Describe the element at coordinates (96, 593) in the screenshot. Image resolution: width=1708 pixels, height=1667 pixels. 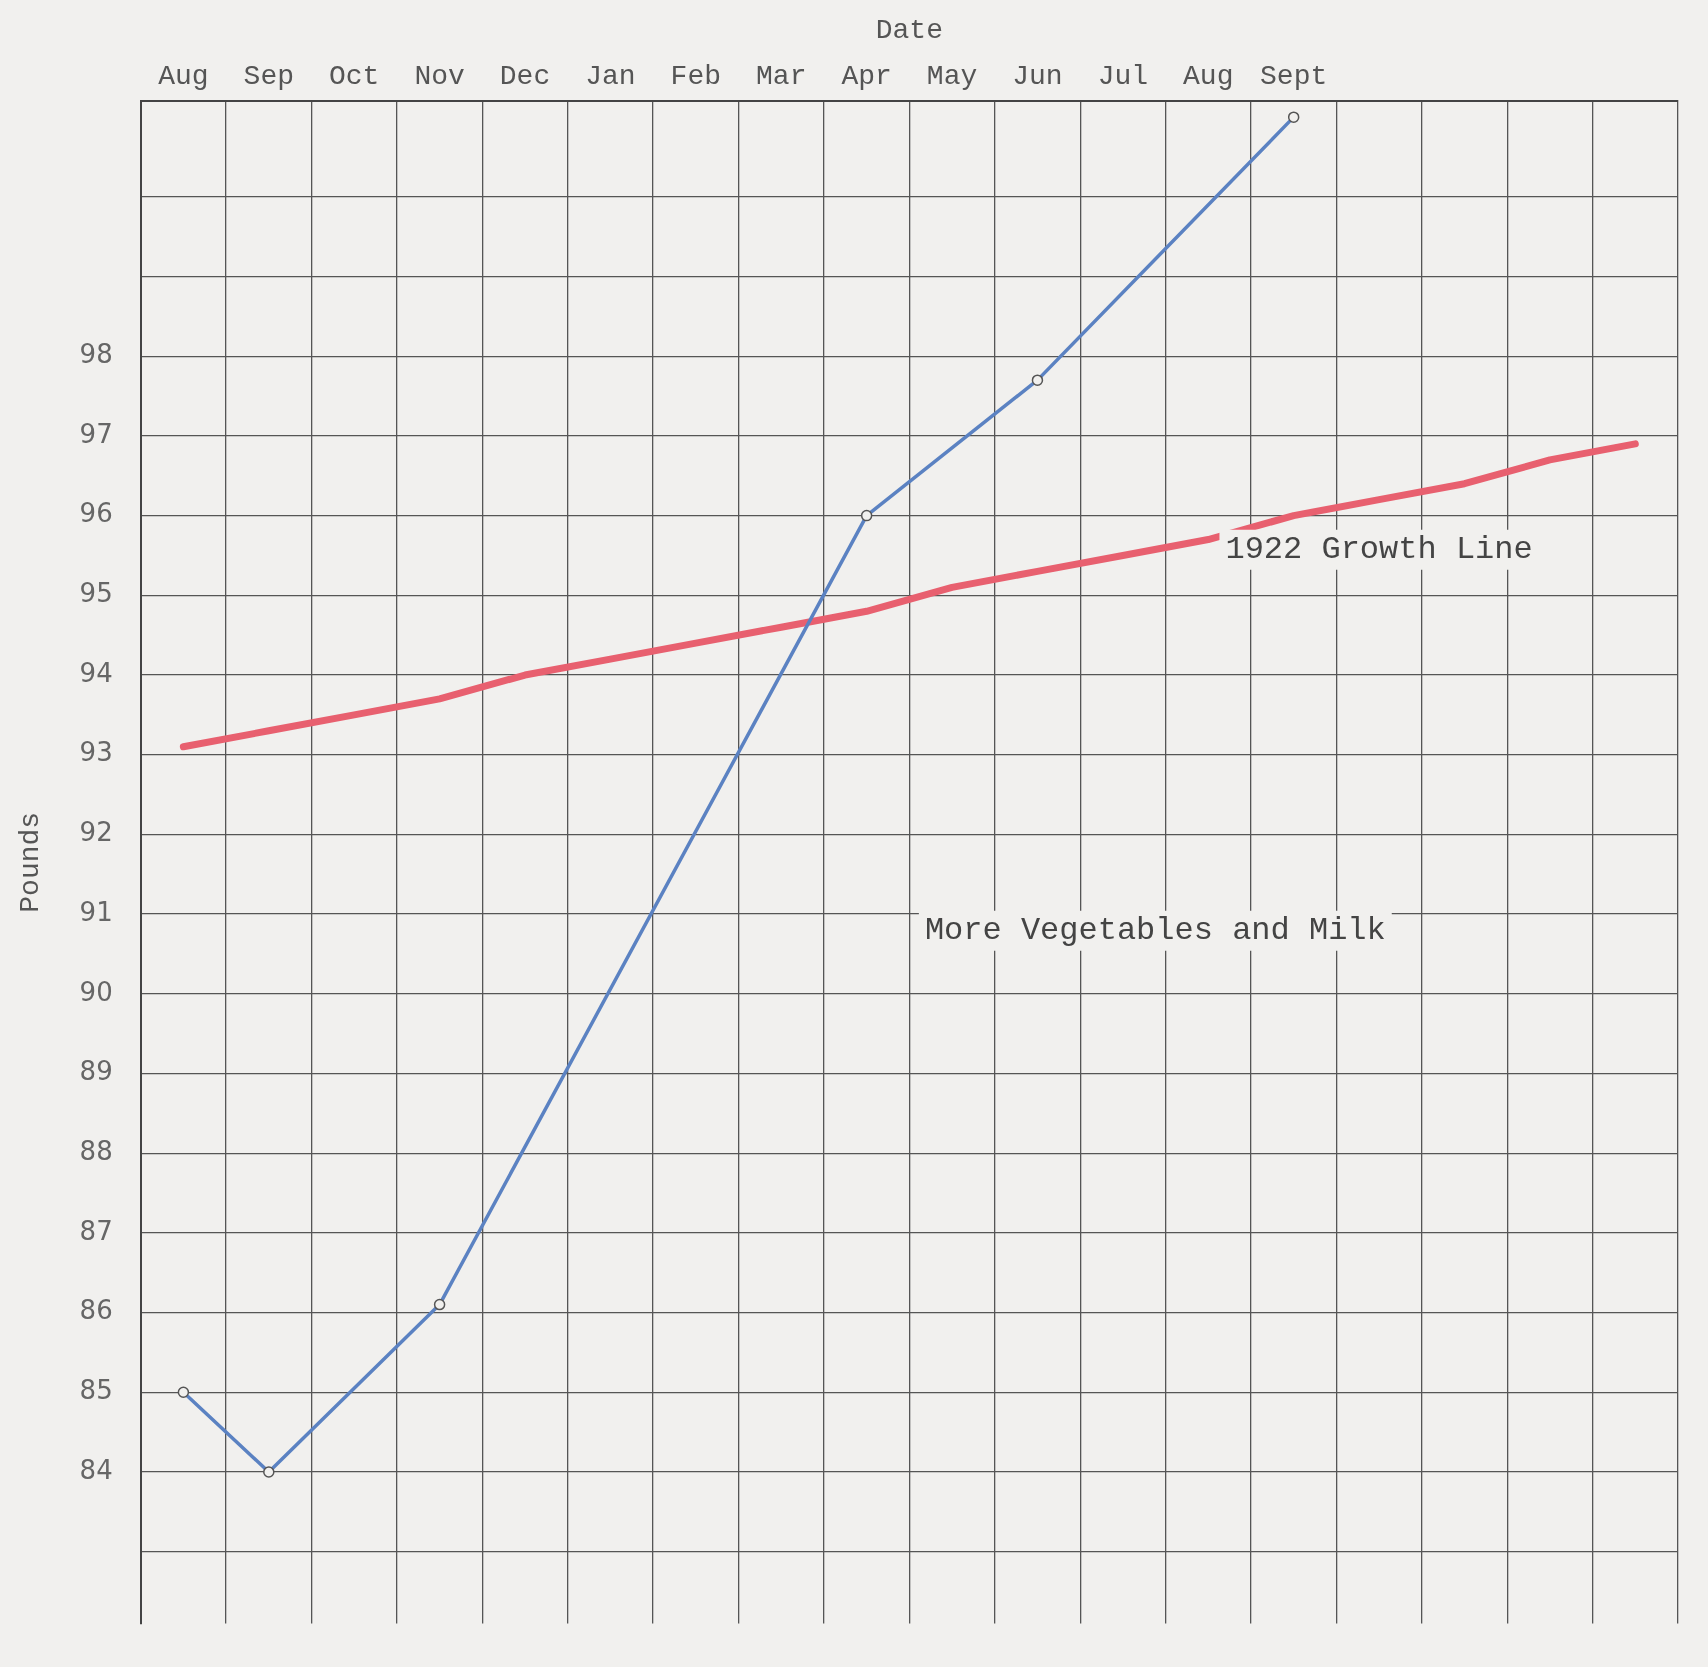
I see `y-tick-label: 95` at that location.